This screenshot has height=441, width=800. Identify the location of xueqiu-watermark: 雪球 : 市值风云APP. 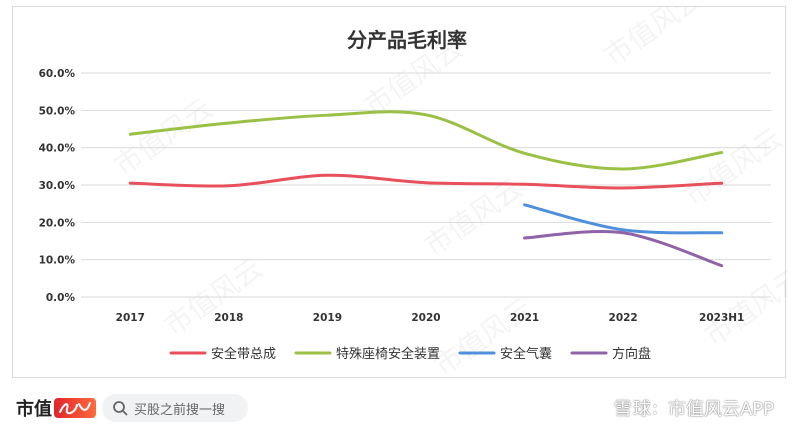
(680, 408).